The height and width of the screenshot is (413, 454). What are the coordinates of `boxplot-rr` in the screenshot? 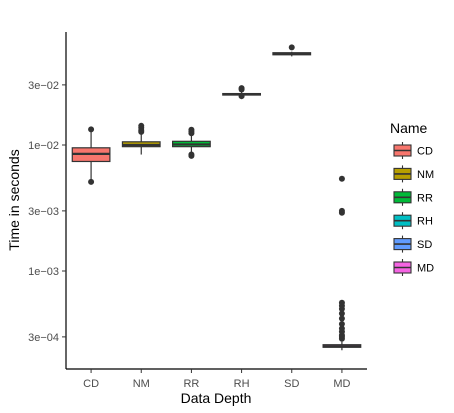 It's located at (191, 142).